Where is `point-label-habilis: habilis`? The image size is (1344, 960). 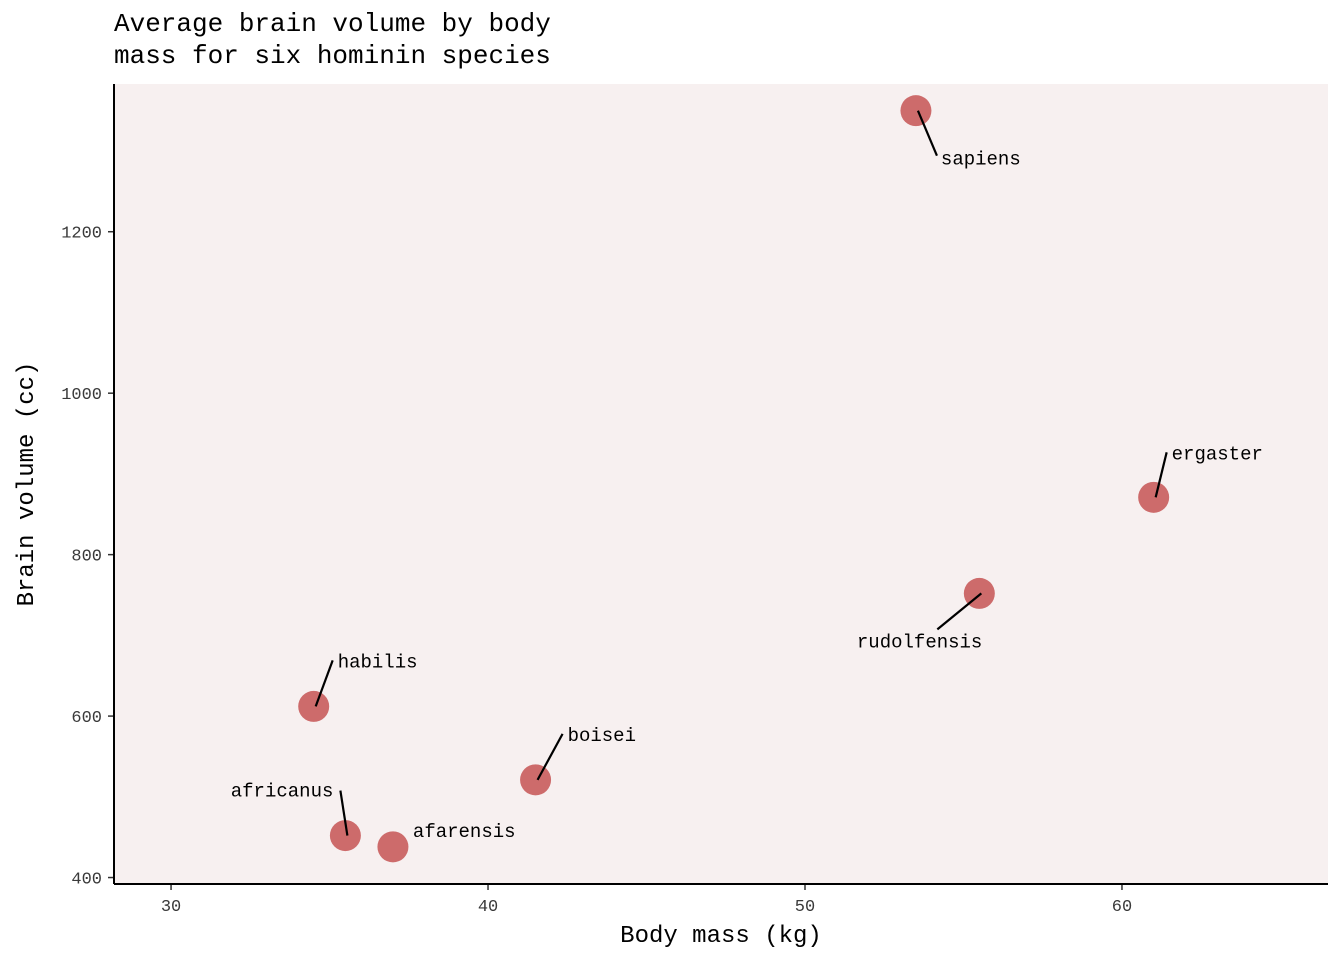
point-label-habilis: habilis is located at coordinates (378, 662).